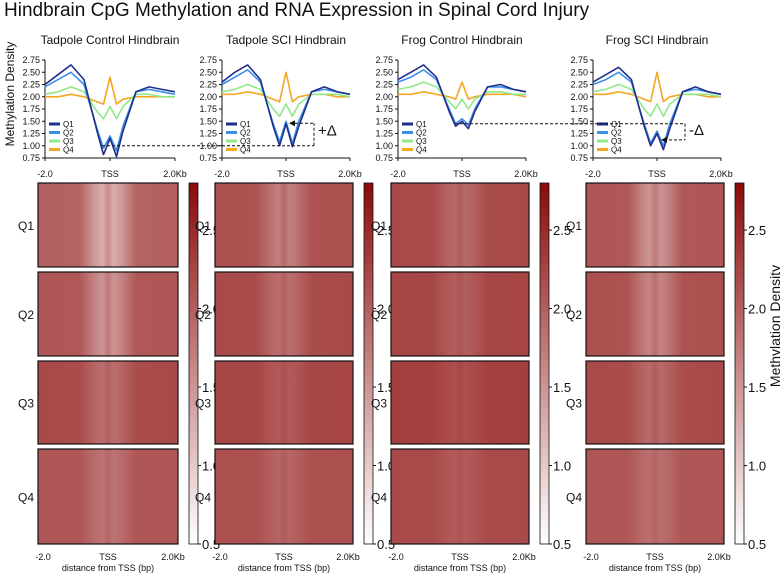 This screenshot has width=780, height=574. Describe the element at coordinates (327, 131) in the screenshot. I see `delta-plus-label: +Δ` at that location.